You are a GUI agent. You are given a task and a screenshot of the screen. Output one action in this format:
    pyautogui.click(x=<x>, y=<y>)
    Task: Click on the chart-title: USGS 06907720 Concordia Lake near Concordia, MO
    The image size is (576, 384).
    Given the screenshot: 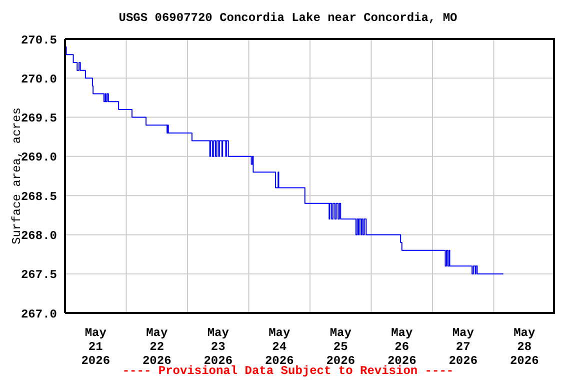 What is the action you would take?
    pyautogui.click(x=288, y=18)
    